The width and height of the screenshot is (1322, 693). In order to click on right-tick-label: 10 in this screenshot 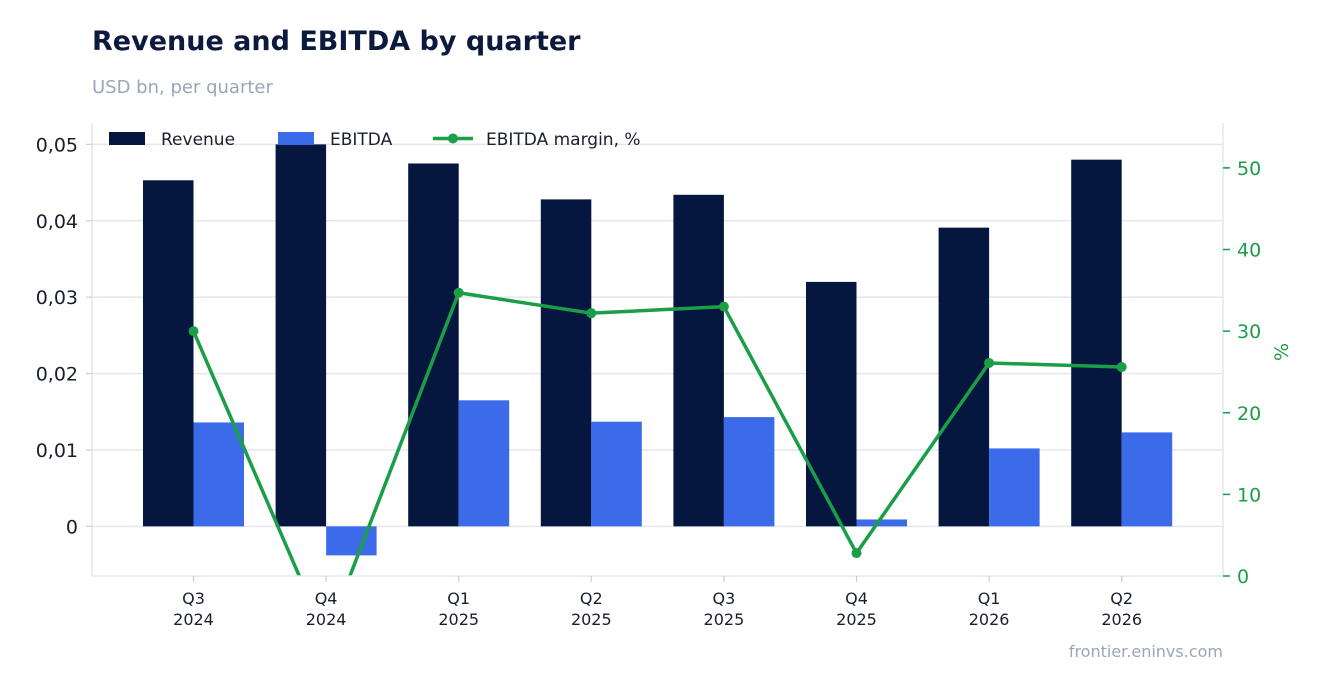, I will do `click(1249, 495)`.